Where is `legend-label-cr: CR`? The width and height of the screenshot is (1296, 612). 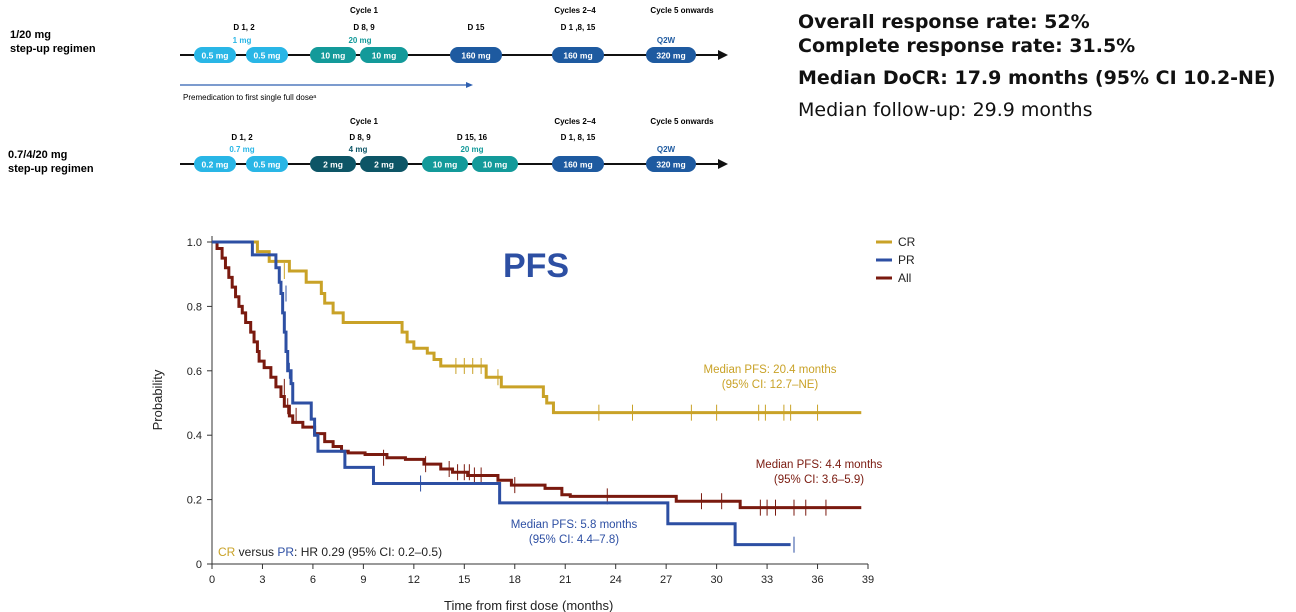
legend-label-cr: CR is located at coordinates (907, 242).